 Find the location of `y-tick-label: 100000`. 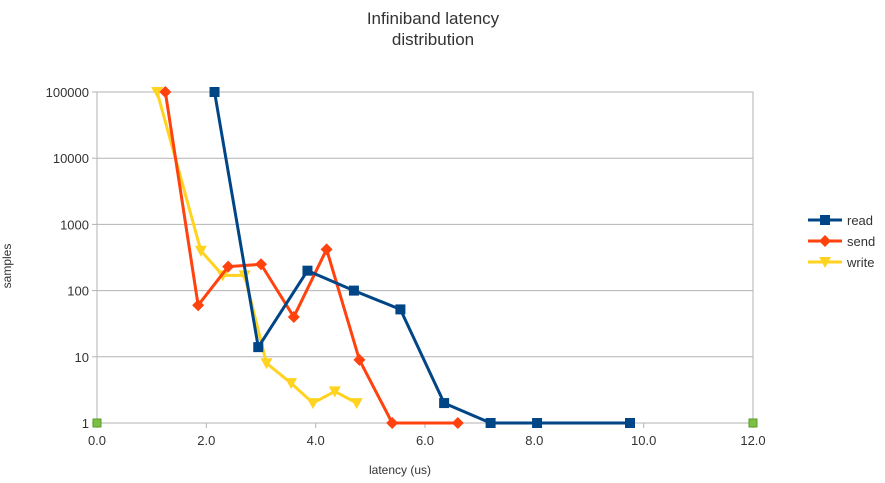

y-tick-label: 100000 is located at coordinates (67, 92).